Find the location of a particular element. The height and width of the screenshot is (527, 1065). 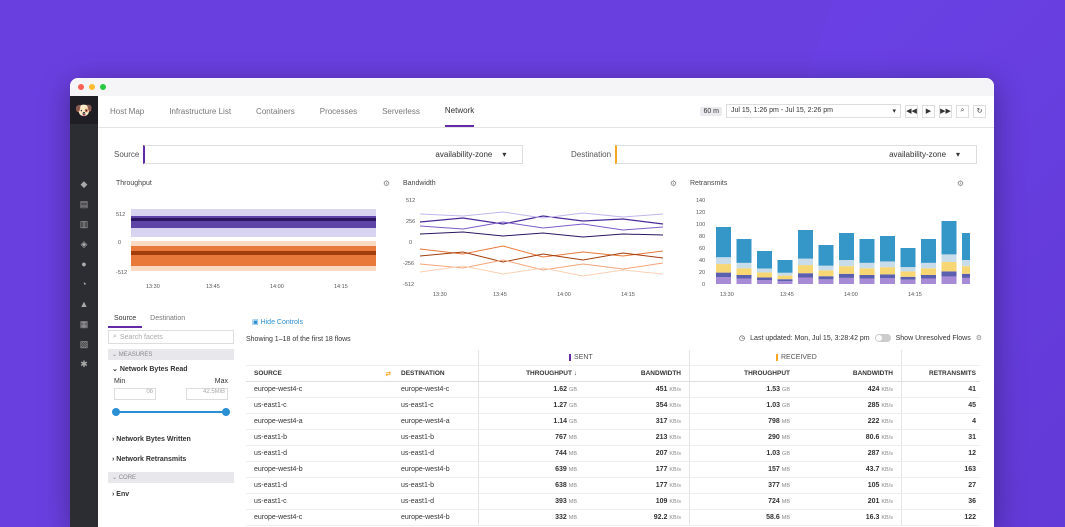

tab-source: Source is located at coordinates (125, 319).